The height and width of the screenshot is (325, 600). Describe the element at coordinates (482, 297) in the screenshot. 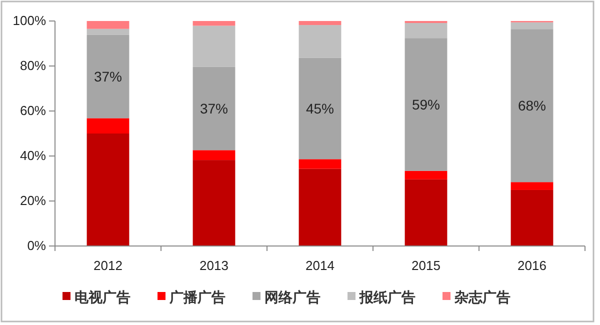

I see `legend-label: 杂志广告` at that location.